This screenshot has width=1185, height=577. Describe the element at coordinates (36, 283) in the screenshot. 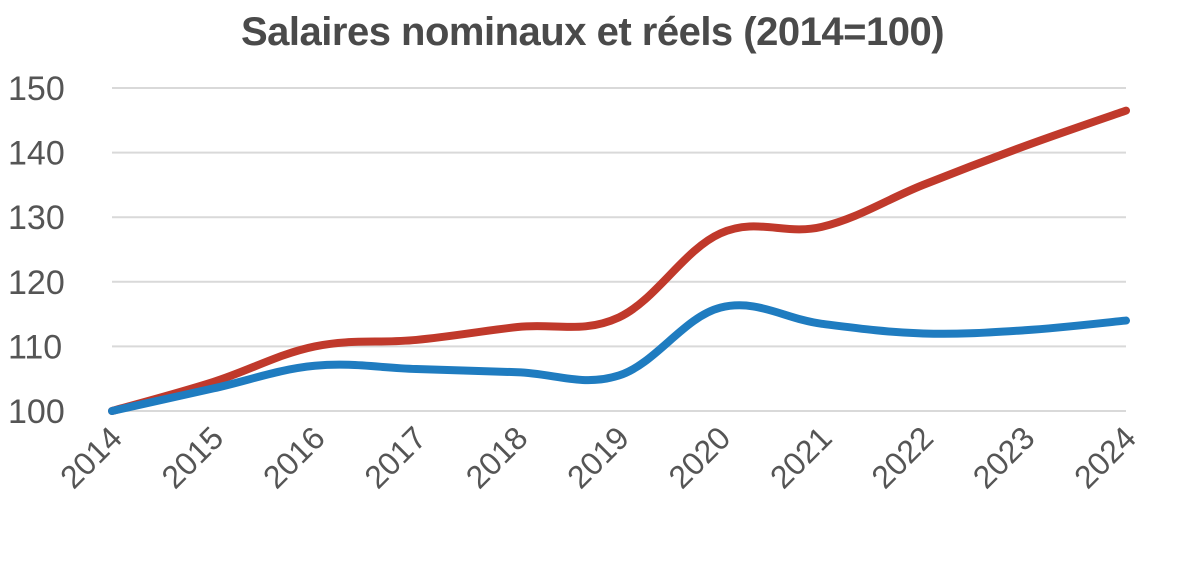

I see `y-tick-label: 120` at that location.